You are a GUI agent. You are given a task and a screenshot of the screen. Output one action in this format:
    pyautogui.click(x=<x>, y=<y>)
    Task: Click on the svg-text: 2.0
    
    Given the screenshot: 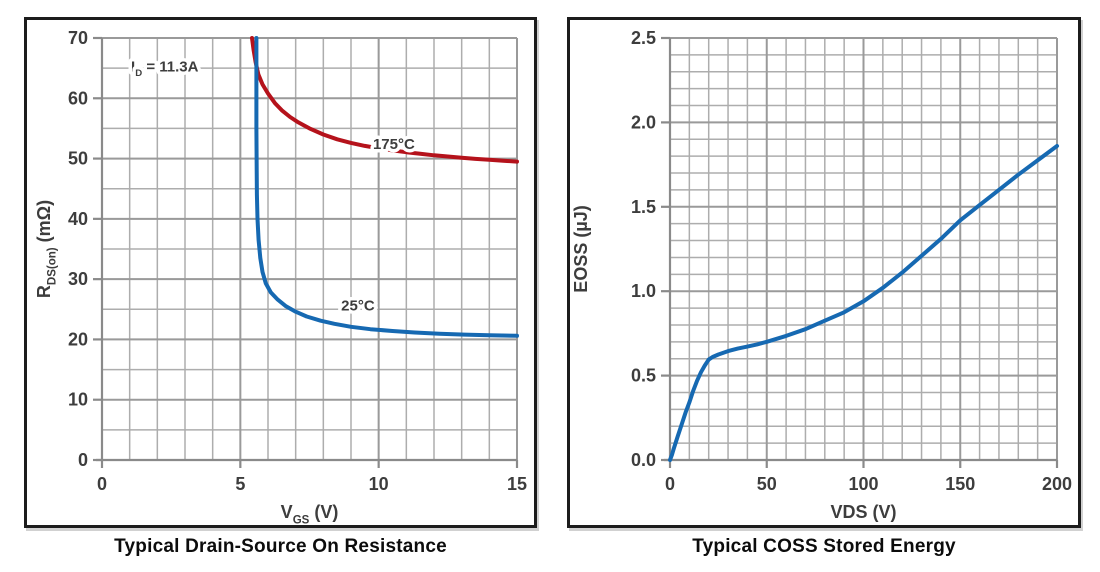 What is the action you would take?
    pyautogui.click(x=643, y=122)
    